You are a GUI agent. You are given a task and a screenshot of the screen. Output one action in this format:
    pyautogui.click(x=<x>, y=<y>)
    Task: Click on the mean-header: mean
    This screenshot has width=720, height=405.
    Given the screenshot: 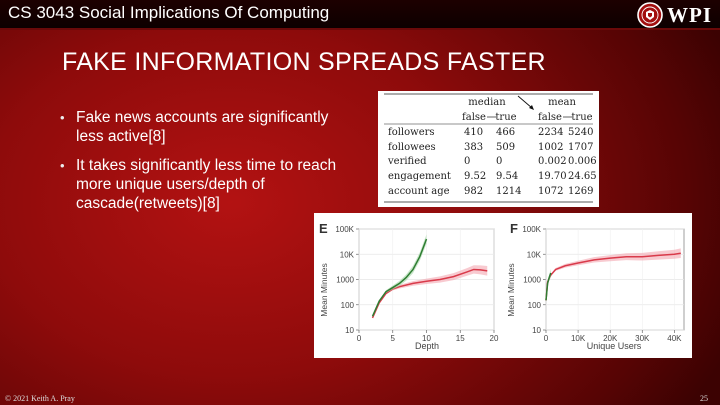 What is the action you would take?
    pyautogui.click(x=562, y=102)
    